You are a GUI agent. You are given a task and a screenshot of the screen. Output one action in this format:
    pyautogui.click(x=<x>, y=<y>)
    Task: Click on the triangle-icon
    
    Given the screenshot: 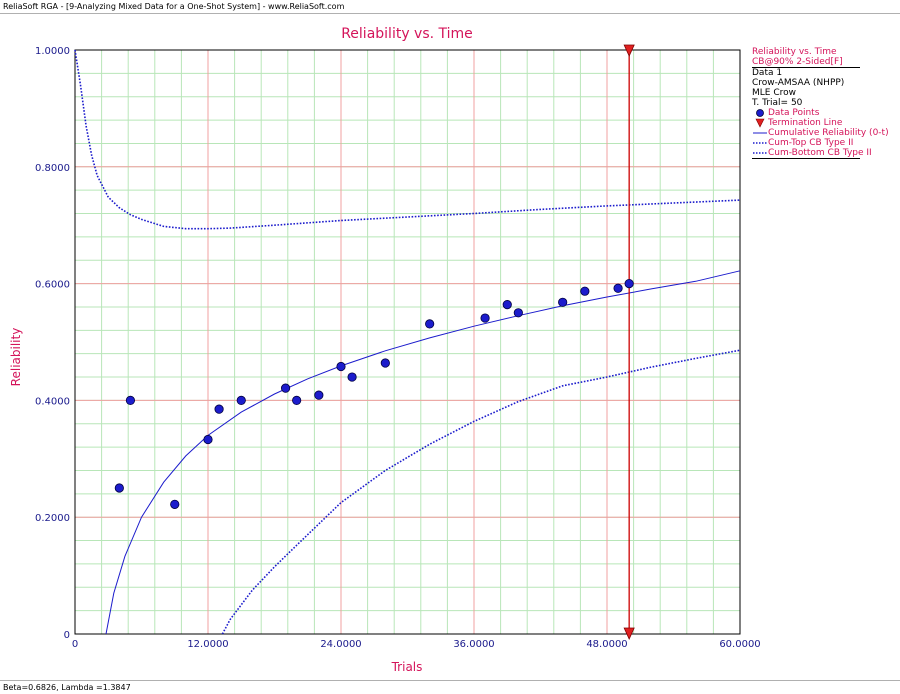 What is the action you would take?
    pyautogui.click(x=760, y=123)
    